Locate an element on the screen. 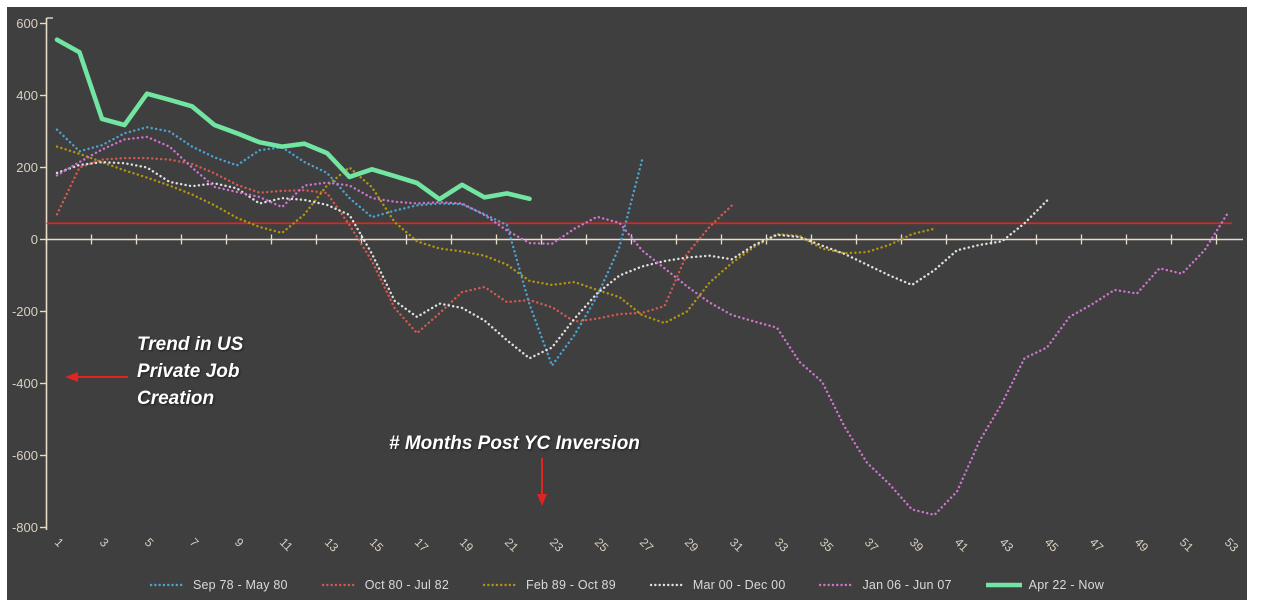 Image resolution: width=1262 pixels, height=614 pixels. y-axis-annotation-line1: Trend in US is located at coordinates (190, 344).